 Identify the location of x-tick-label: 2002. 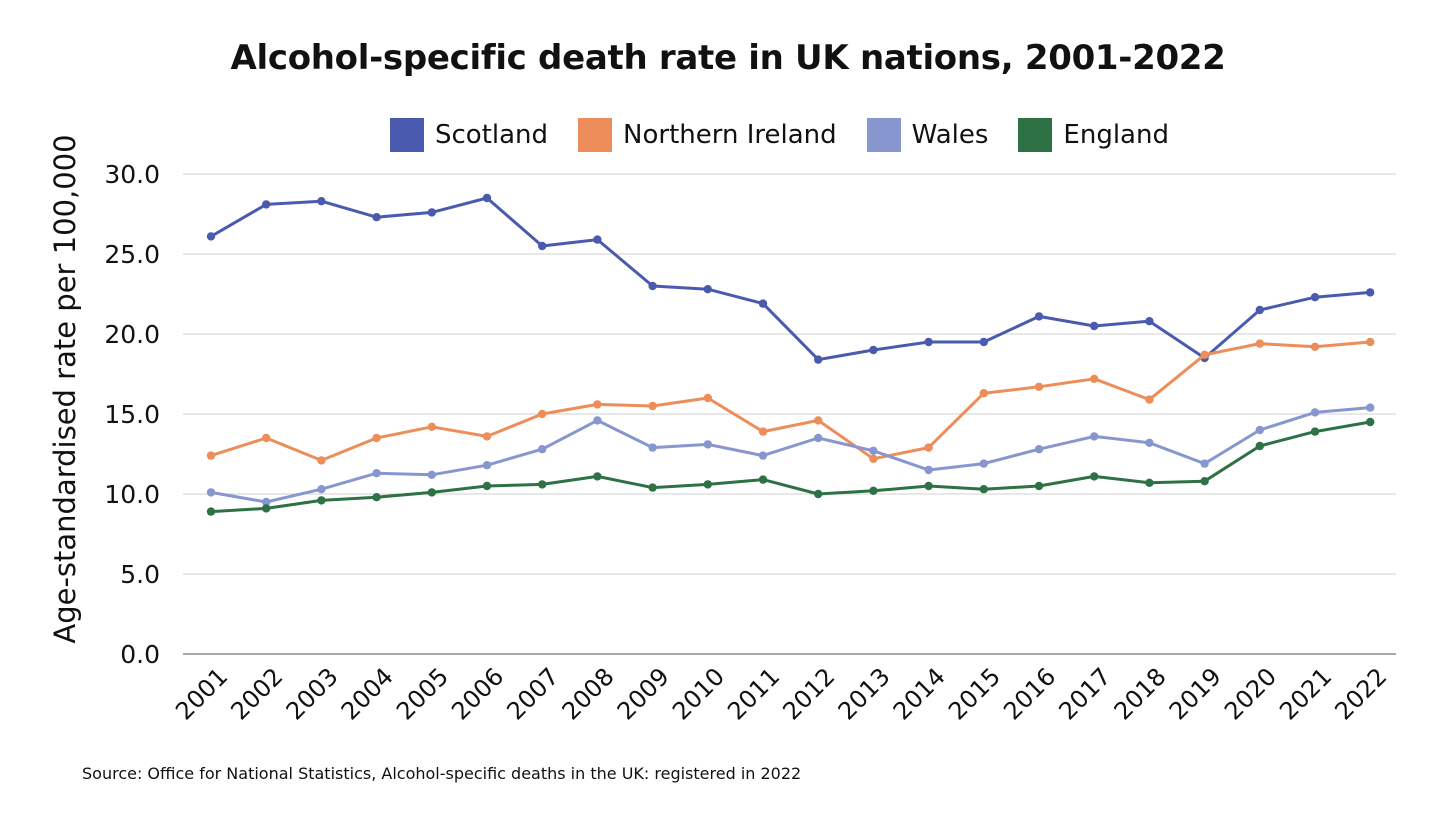
(256, 693).